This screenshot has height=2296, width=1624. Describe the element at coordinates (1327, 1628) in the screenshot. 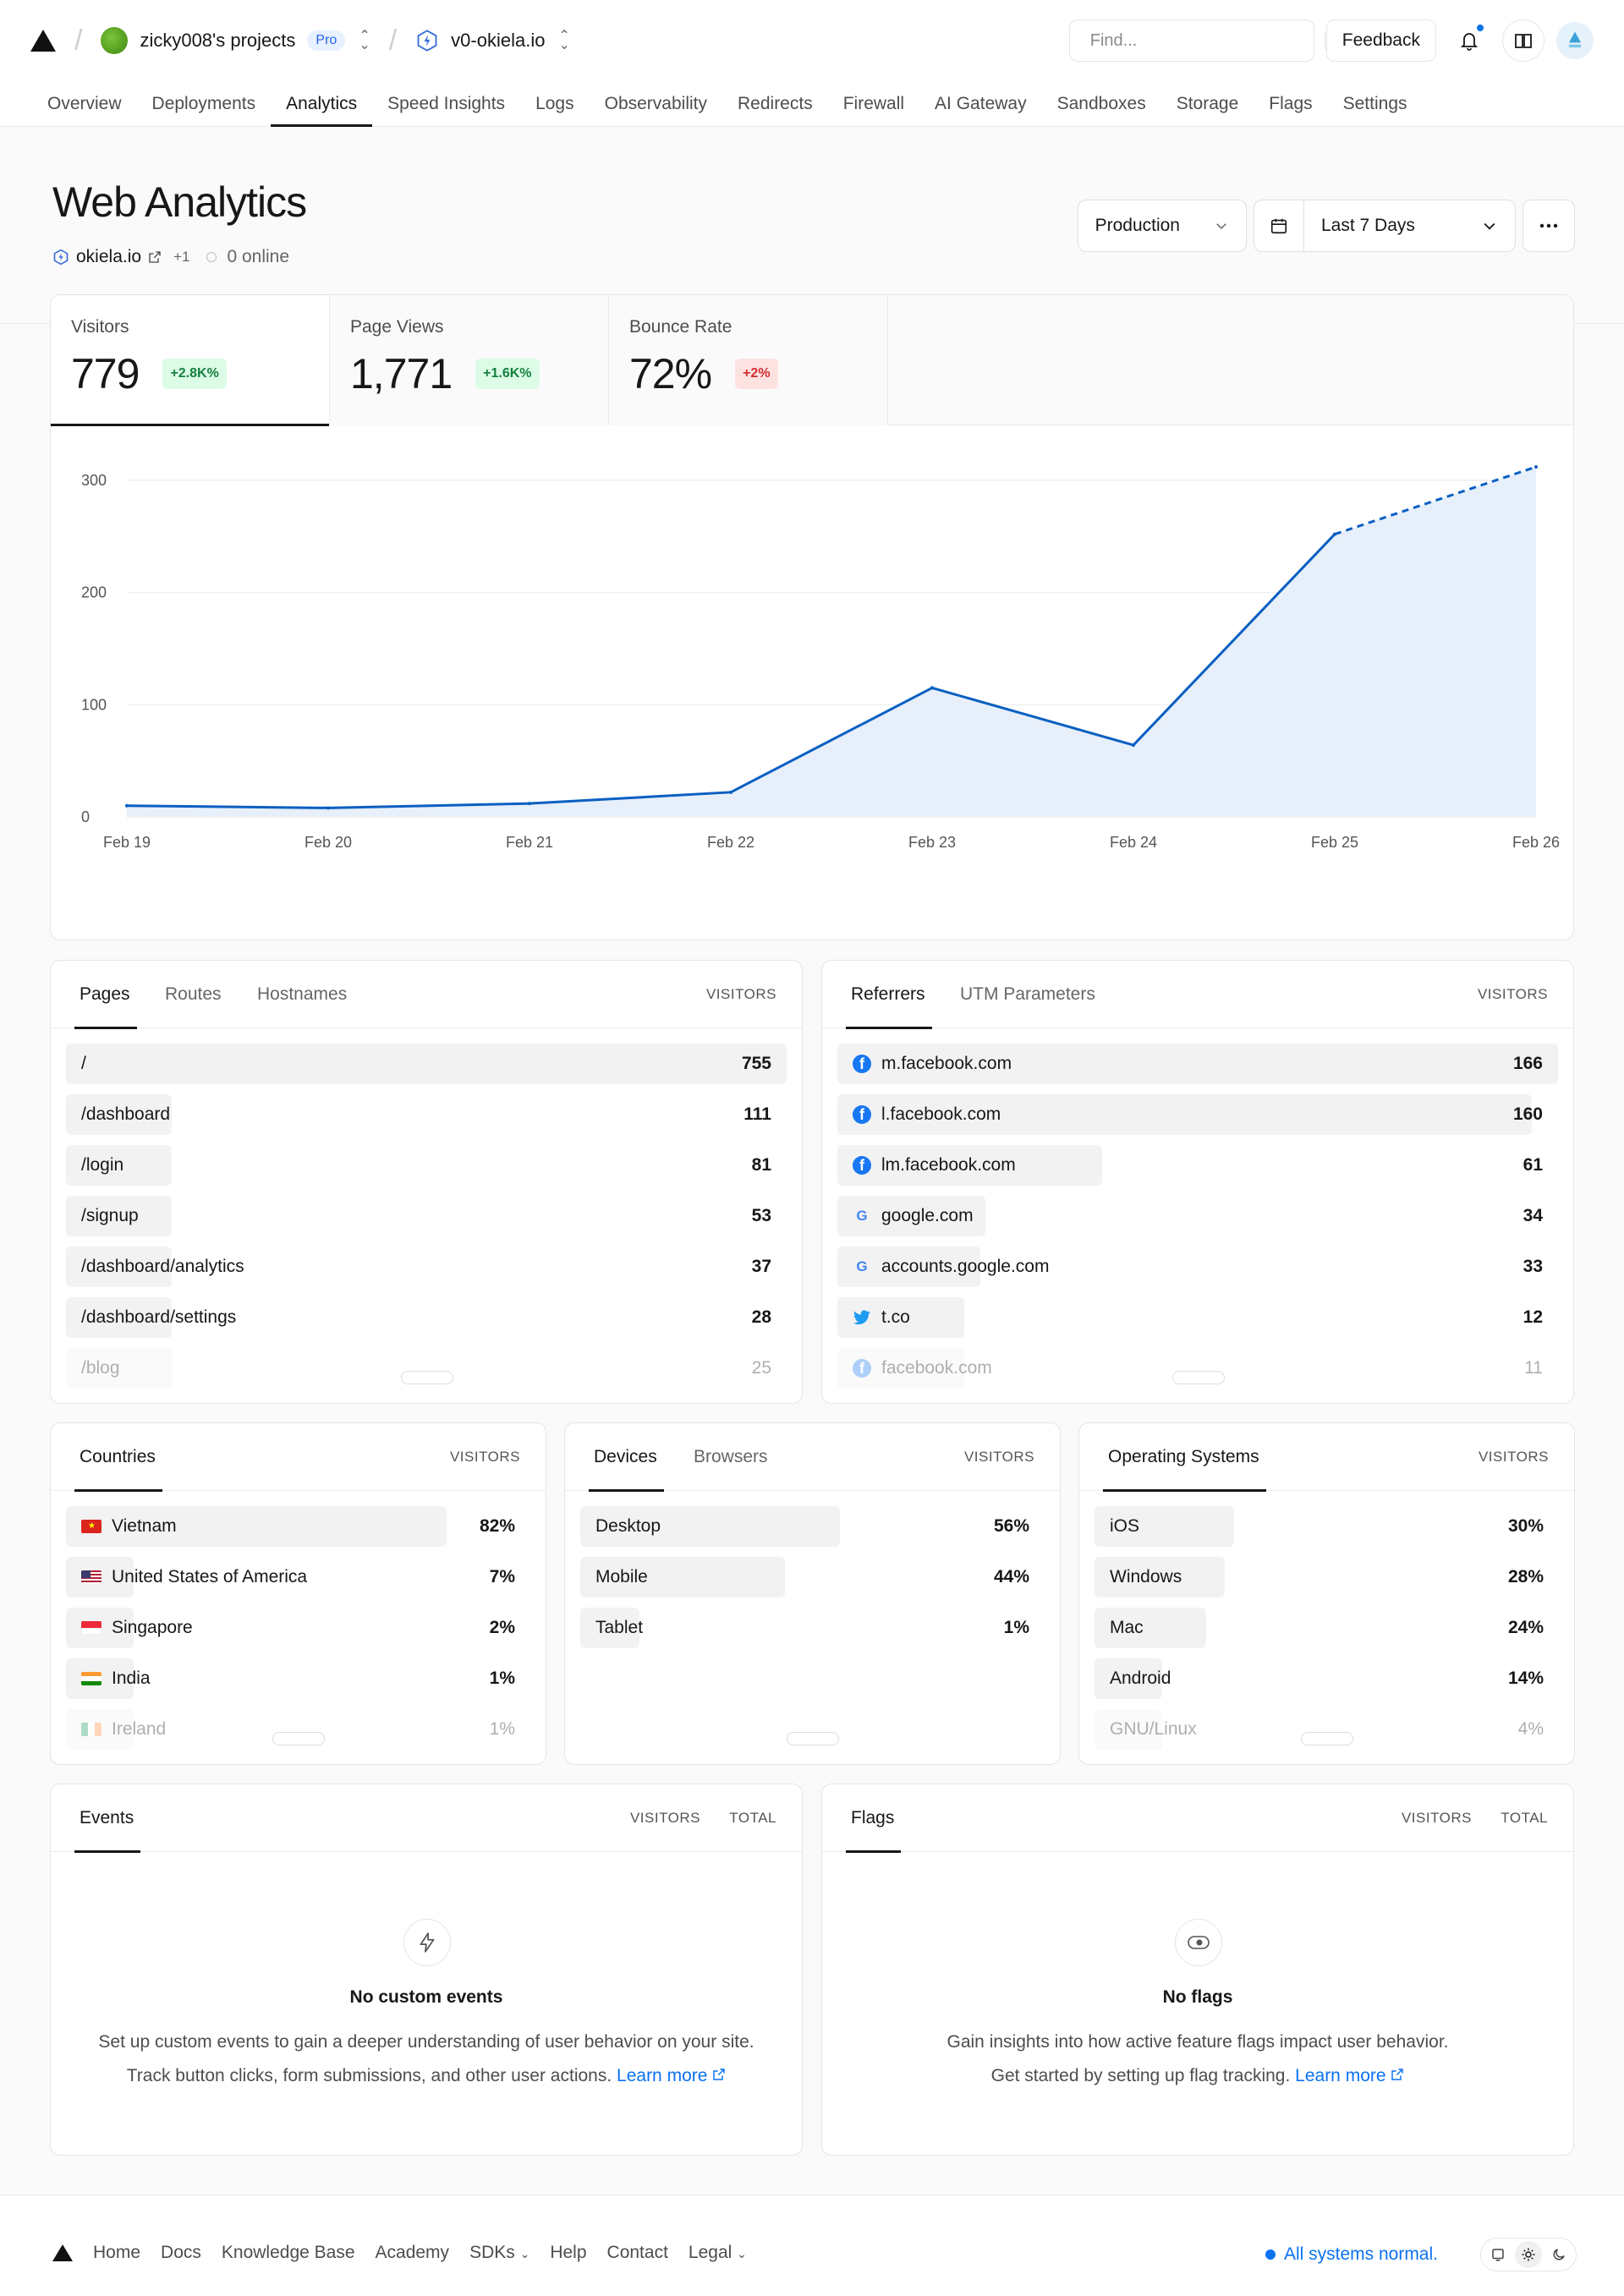

I see `list-row: Mac 24%` at that location.